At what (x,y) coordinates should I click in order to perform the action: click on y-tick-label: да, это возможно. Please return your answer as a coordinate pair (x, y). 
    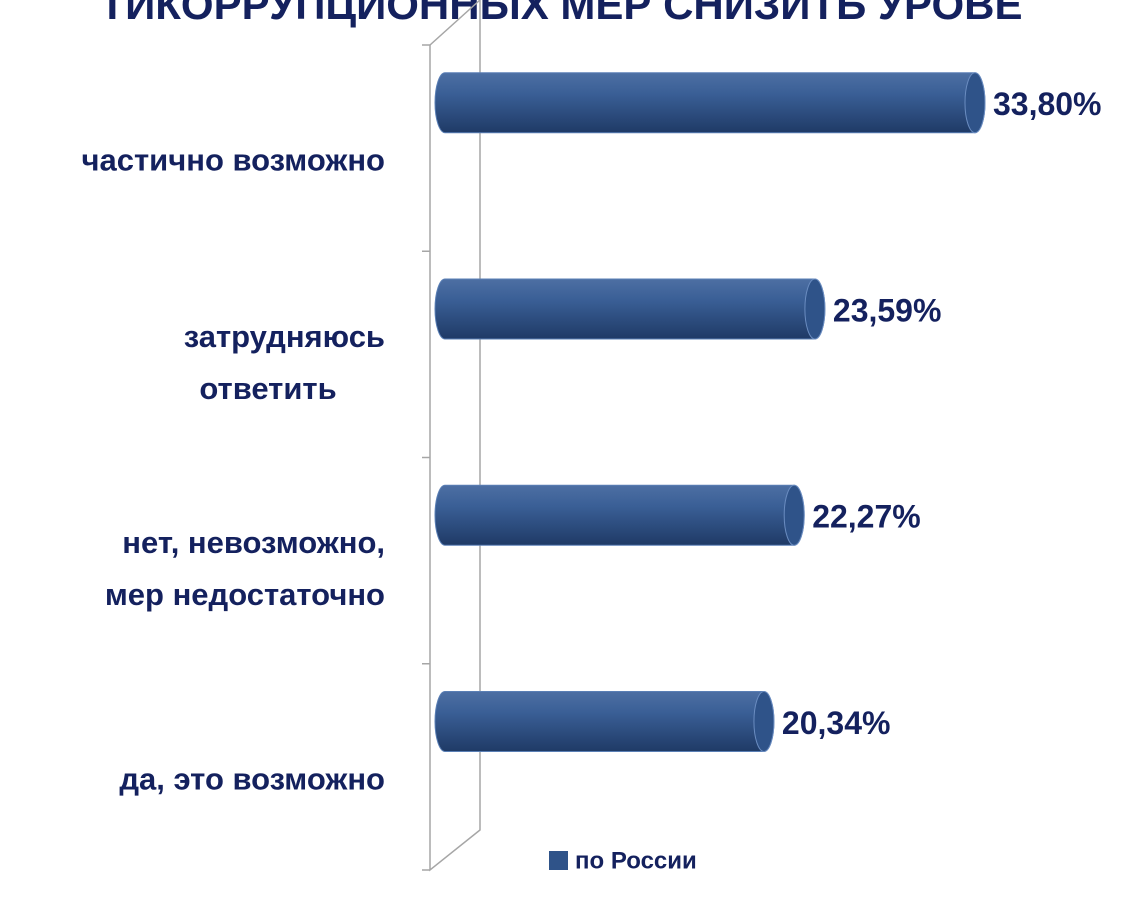
    Looking at the image, I should click on (252, 778).